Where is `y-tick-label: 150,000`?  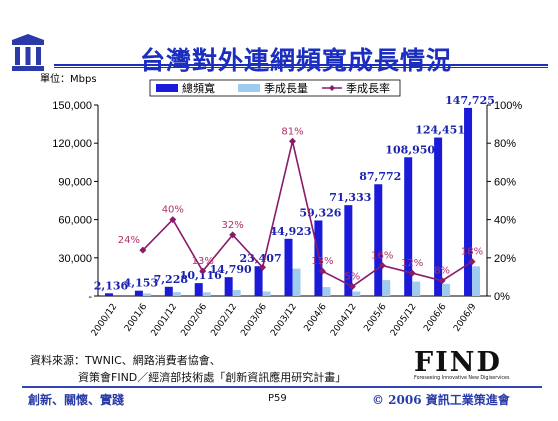
y-tick-label: 150,000 is located at coordinates (72, 106).